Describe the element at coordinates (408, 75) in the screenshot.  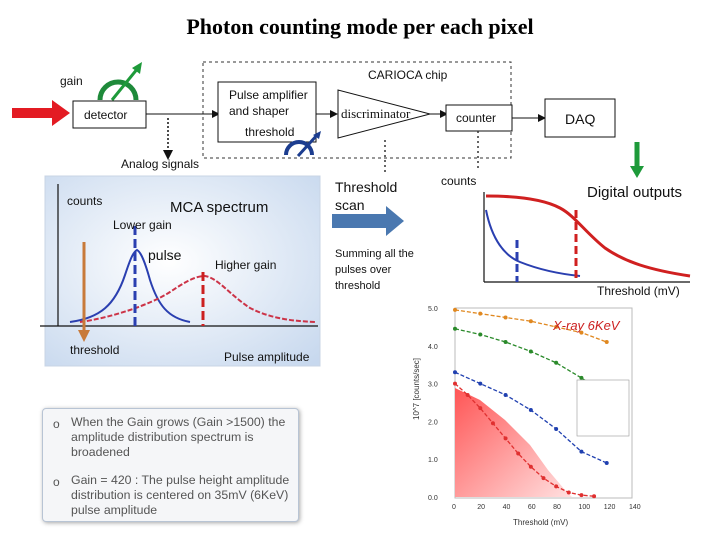
I see `carioca-chip-label: CARIOCA chip` at that location.